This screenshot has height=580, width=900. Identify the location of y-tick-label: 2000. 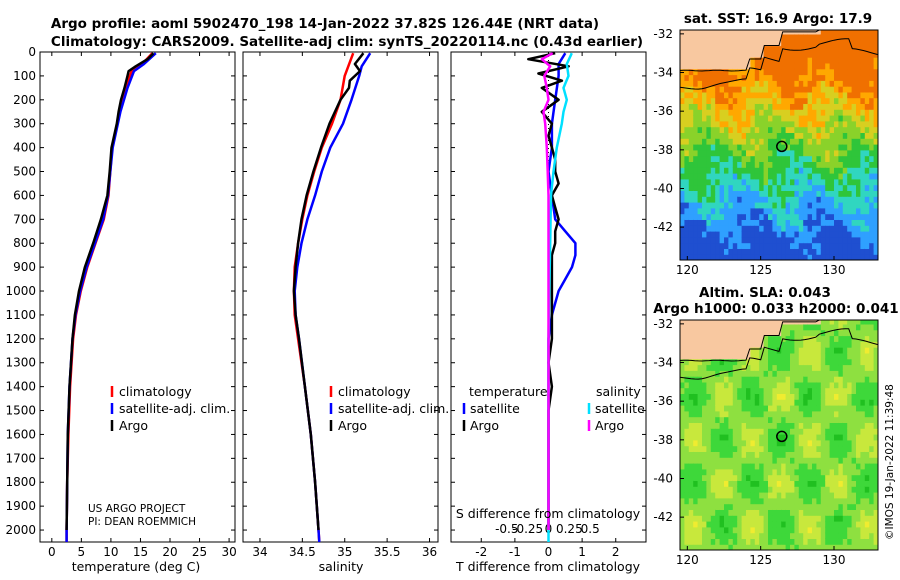
(20, 530).